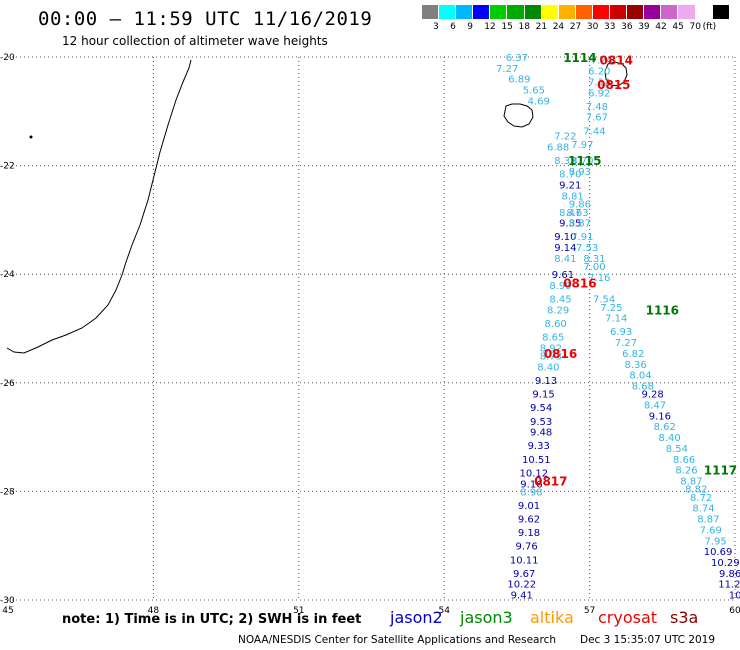  What do you see at coordinates (519, 80) in the screenshot?
I see `swh-value: 6.89` at bounding box center [519, 80].